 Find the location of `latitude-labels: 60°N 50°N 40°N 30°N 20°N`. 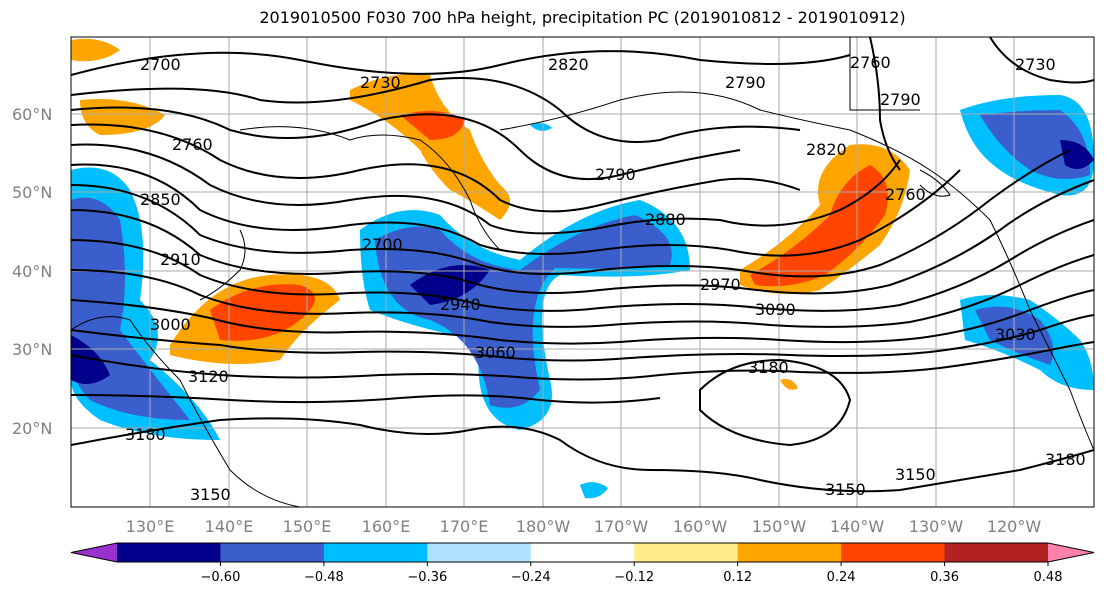

latitude-labels: 60°N 50°N 40°N 30°N 20°N is located at coordinates (32, 271).